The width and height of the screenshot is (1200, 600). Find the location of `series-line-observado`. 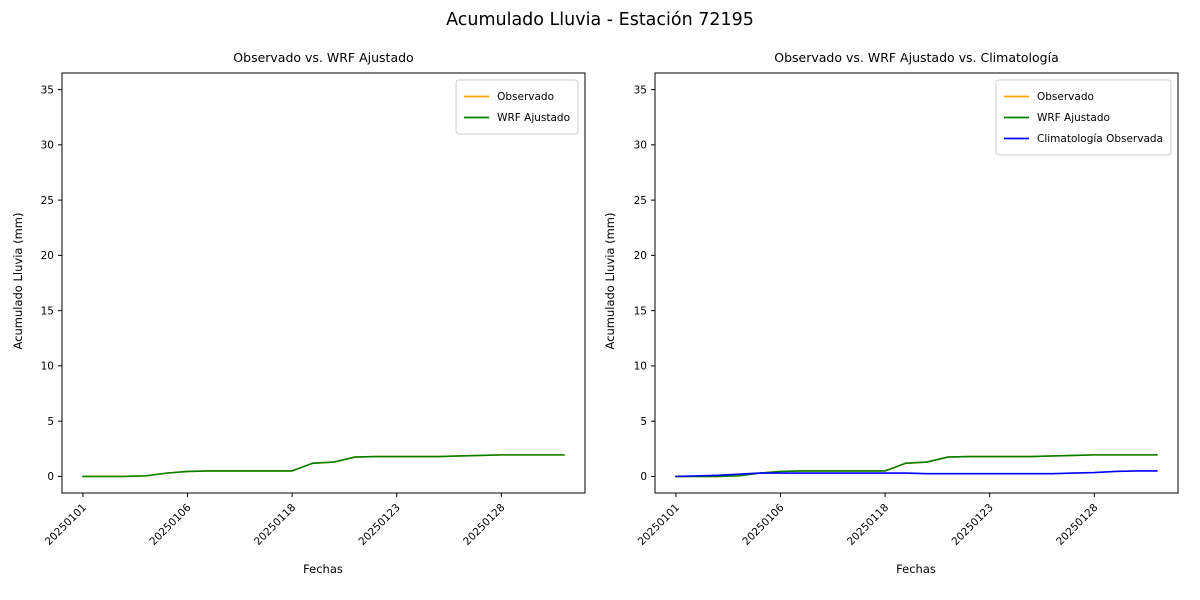

series-line-observado is located at coordinates (323, 466).